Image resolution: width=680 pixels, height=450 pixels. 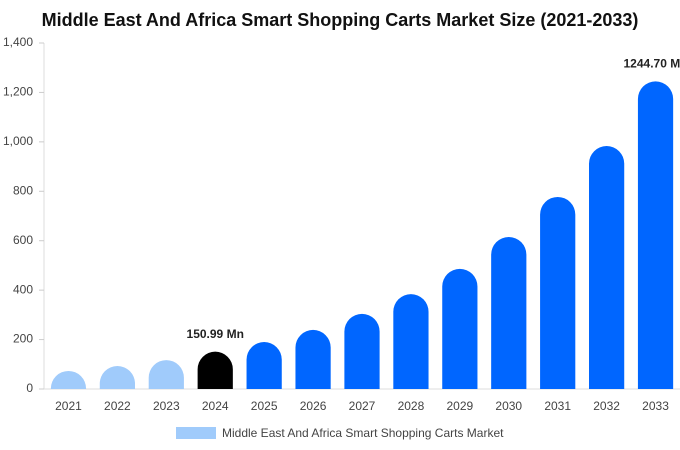 What do you see at coordinates (557, 406) in the screenshot?
I see `x-tick-label: 2031` at bounding box center [557, 406].